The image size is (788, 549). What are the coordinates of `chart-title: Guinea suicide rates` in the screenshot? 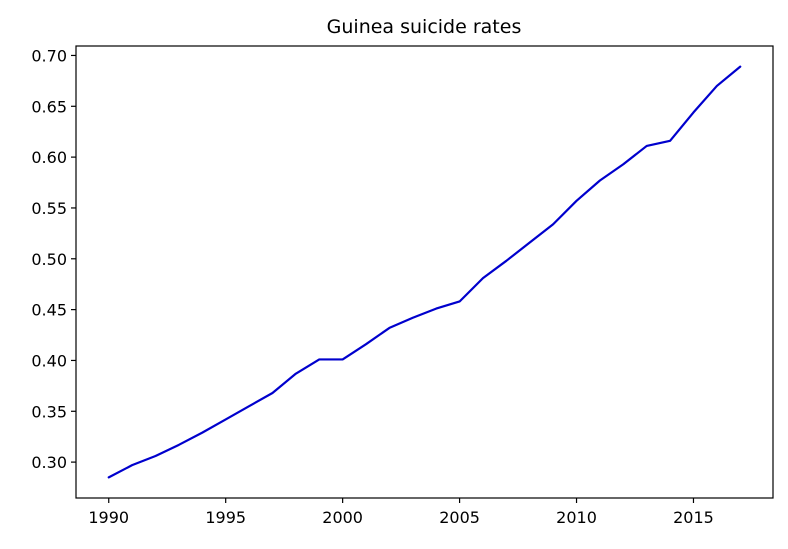 It's located at (424, 27).